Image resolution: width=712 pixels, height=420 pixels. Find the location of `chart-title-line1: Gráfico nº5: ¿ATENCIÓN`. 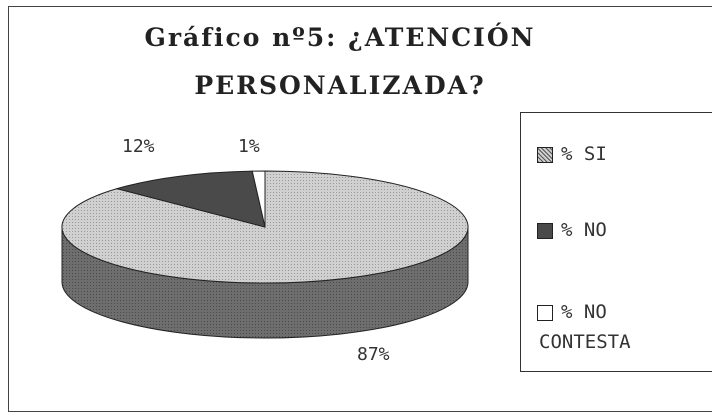

chart-title-line1: Gráfico nº5: ¿ATENCIÓN is located at coordinates (340, 37).